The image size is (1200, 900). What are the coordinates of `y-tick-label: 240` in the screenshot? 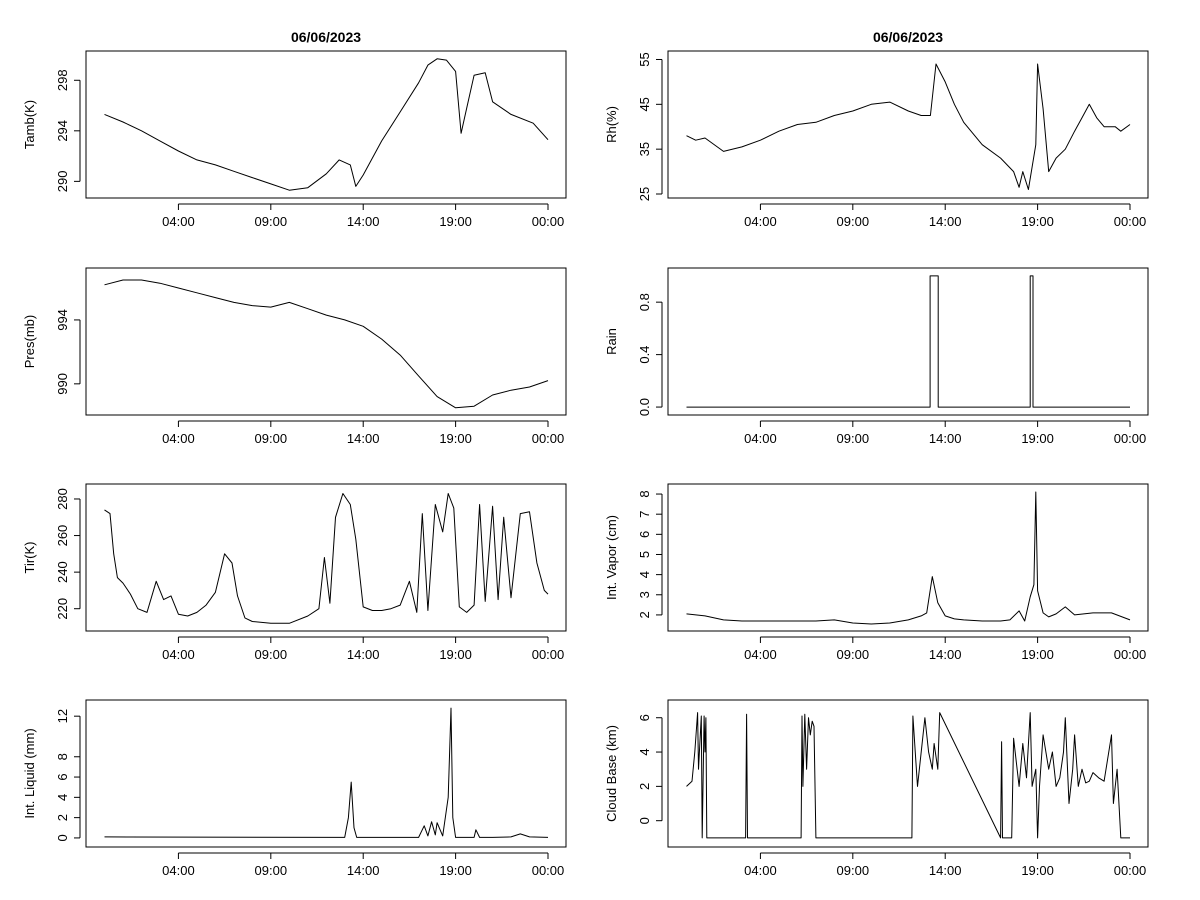 It's located at (62, 572).